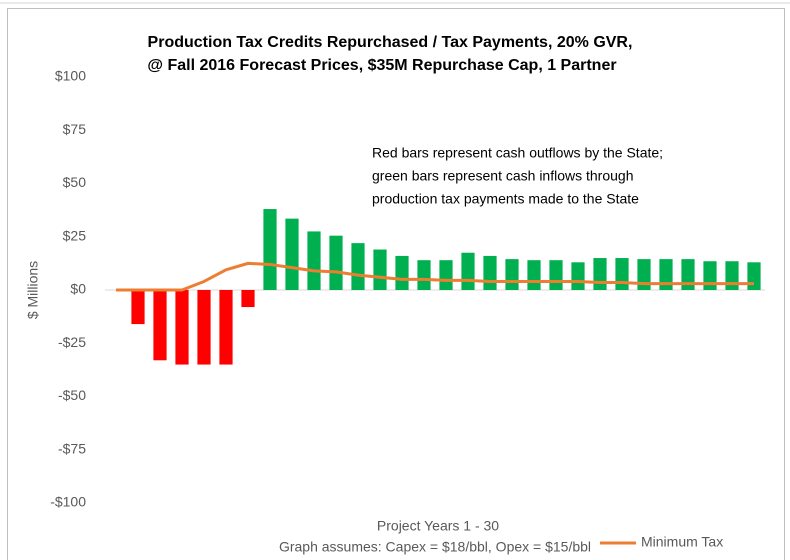 This screenshot has width=790, height=560. What do you see at coordinates (435, 276) in the screenshot?
I see `line-series` at bounding box center [435, 276].